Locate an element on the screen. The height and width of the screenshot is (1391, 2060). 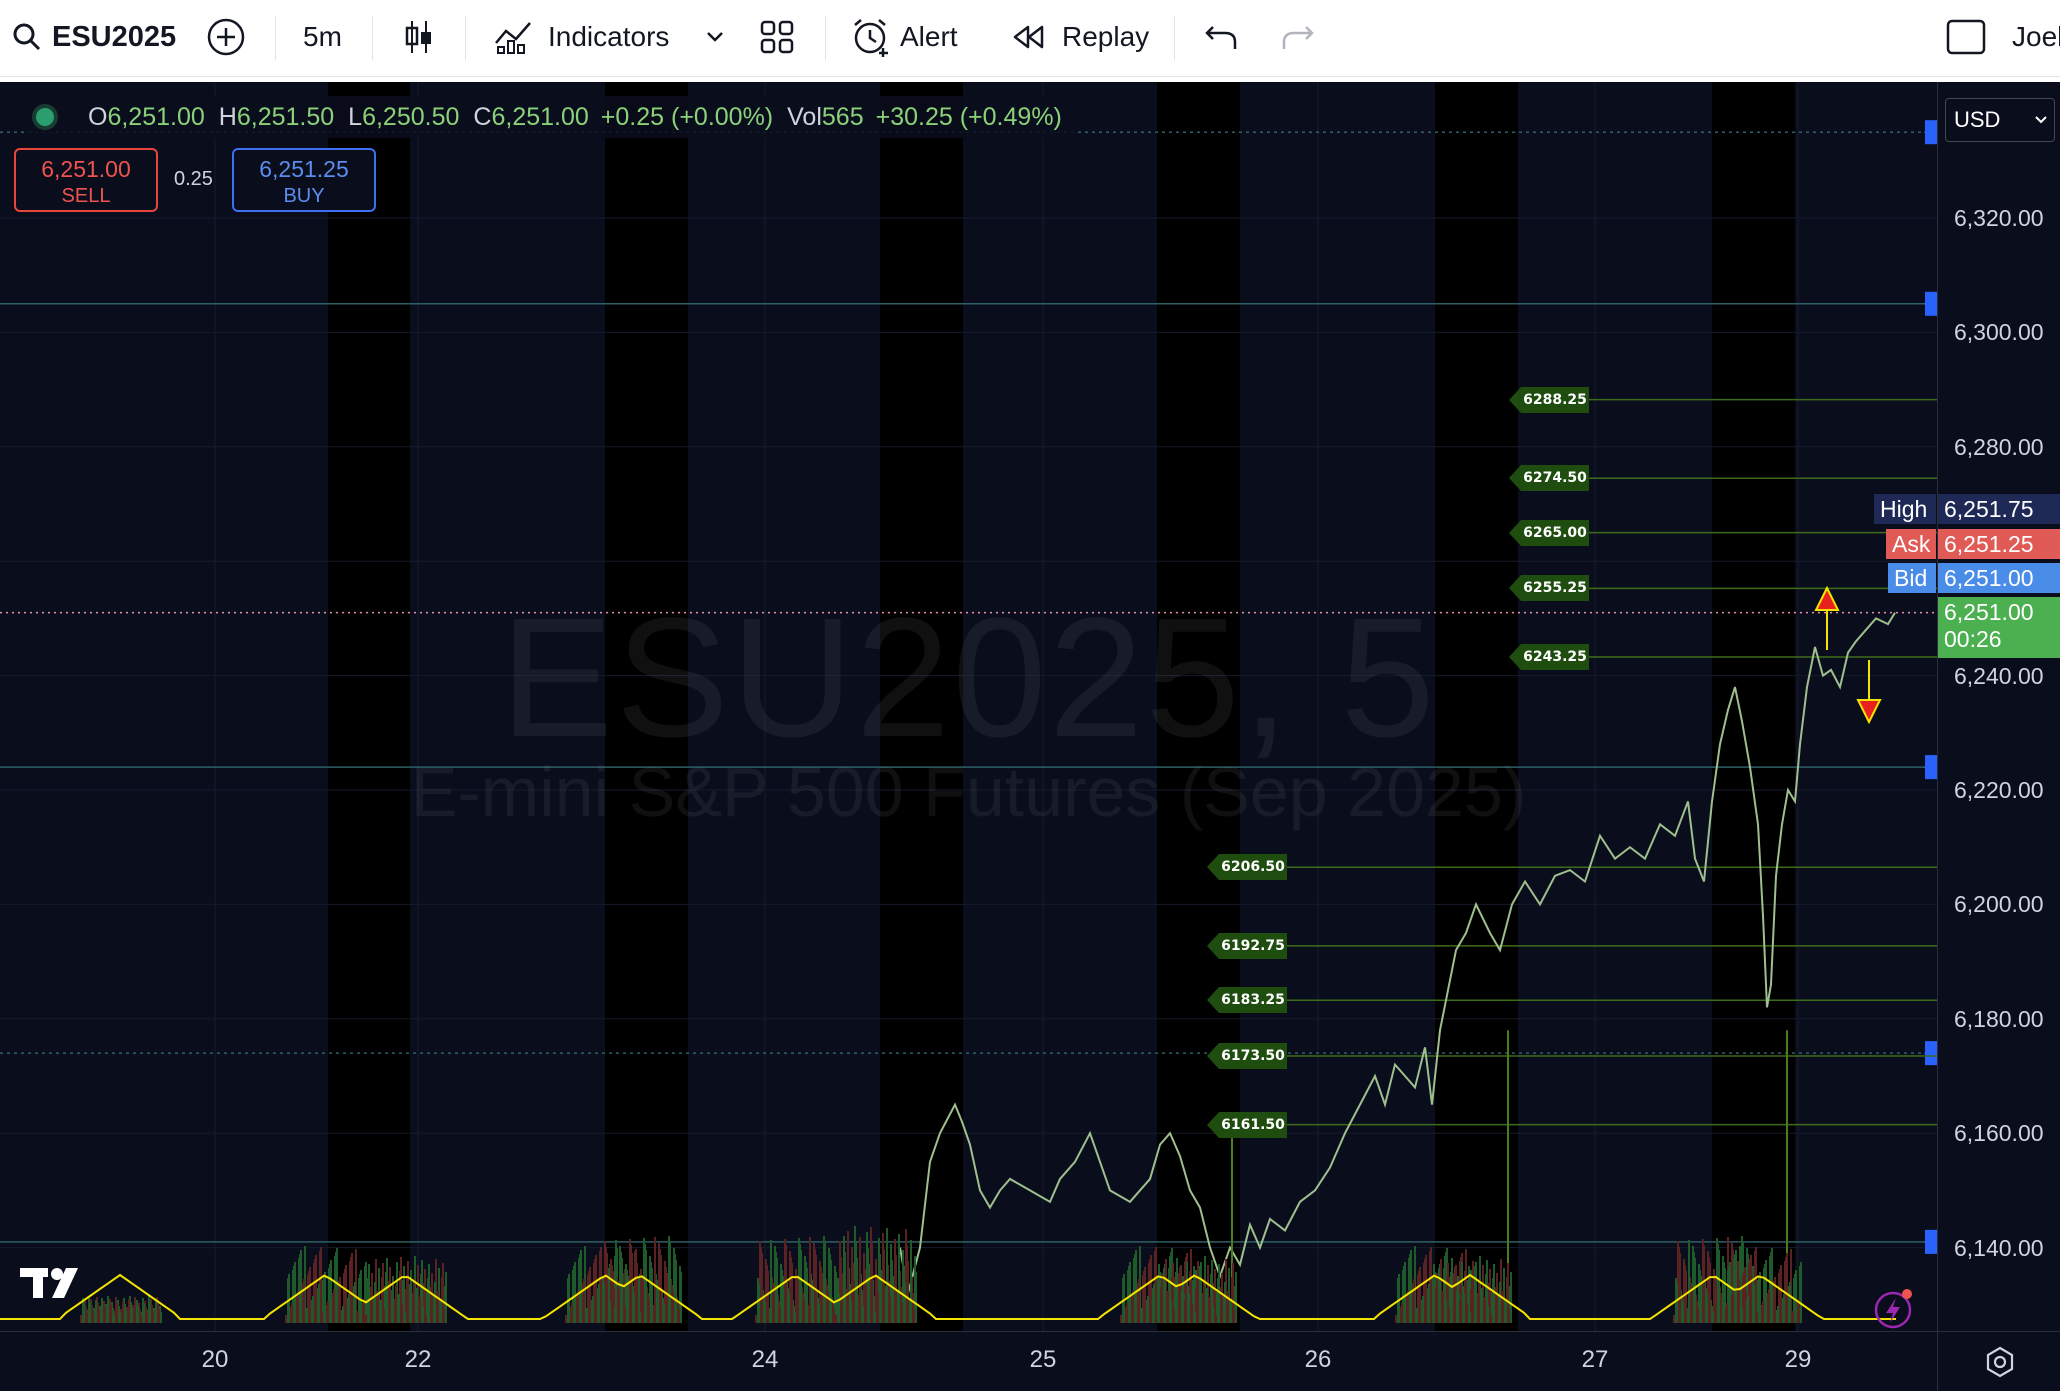
high-tag-value: 6,251.75 is located at coordinates (1999, 509).